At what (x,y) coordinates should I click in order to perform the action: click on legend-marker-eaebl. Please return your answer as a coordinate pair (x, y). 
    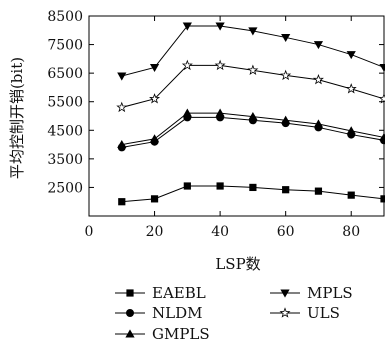
    Looking at the image, I should click on (130, 293).